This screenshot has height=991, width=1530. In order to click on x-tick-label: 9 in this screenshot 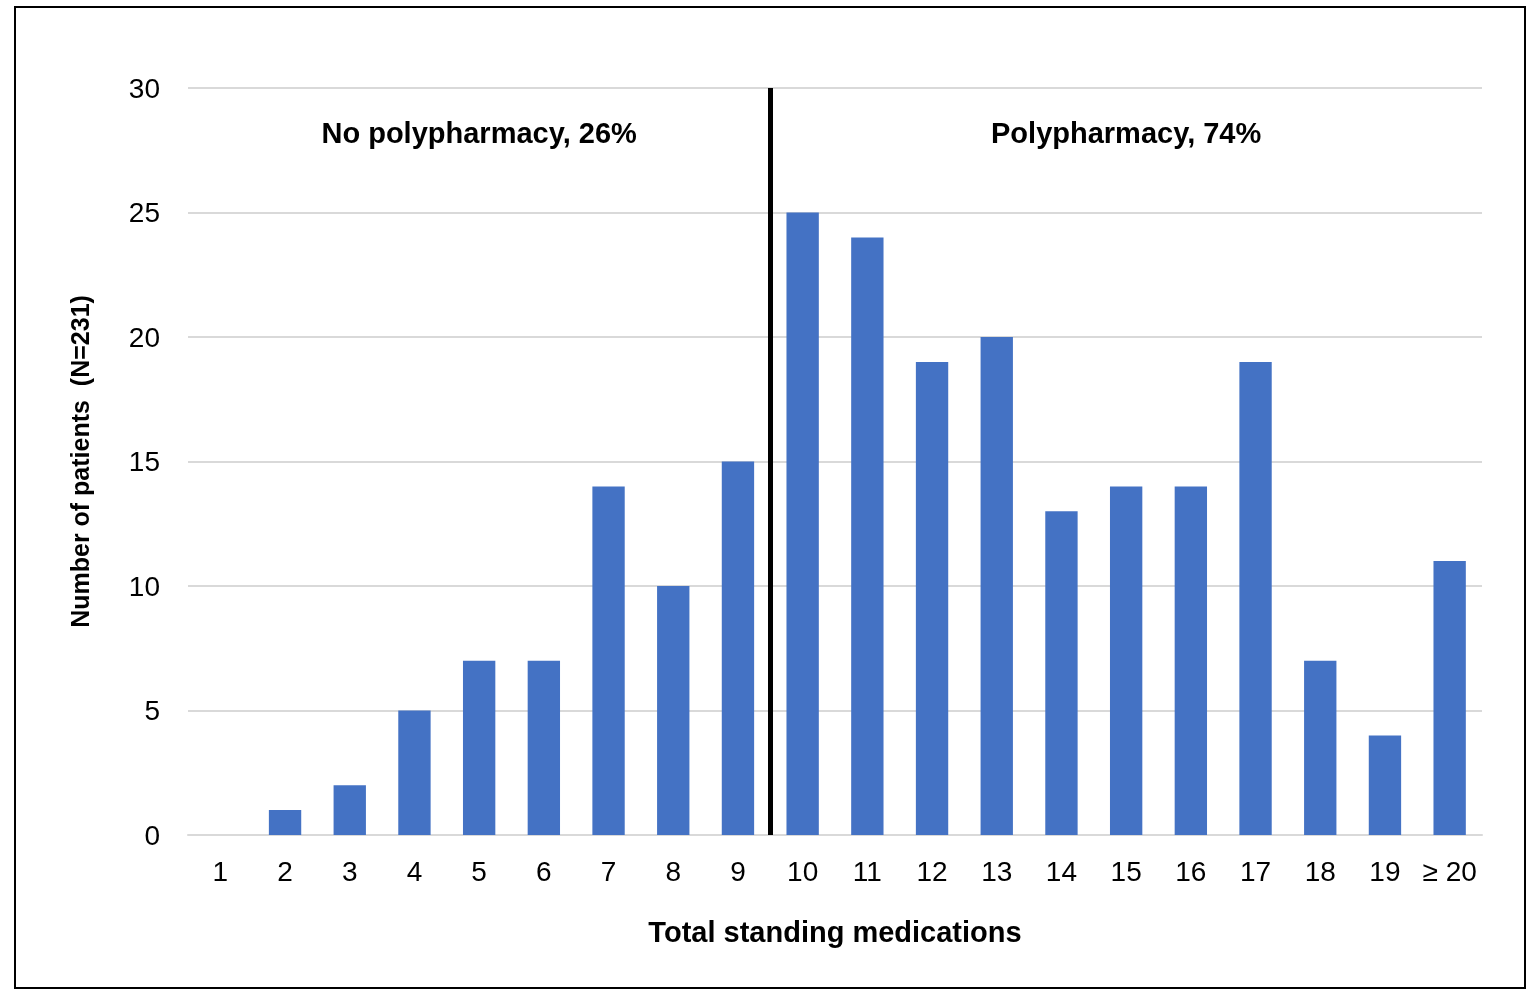, I will do `click(738, 871)`.